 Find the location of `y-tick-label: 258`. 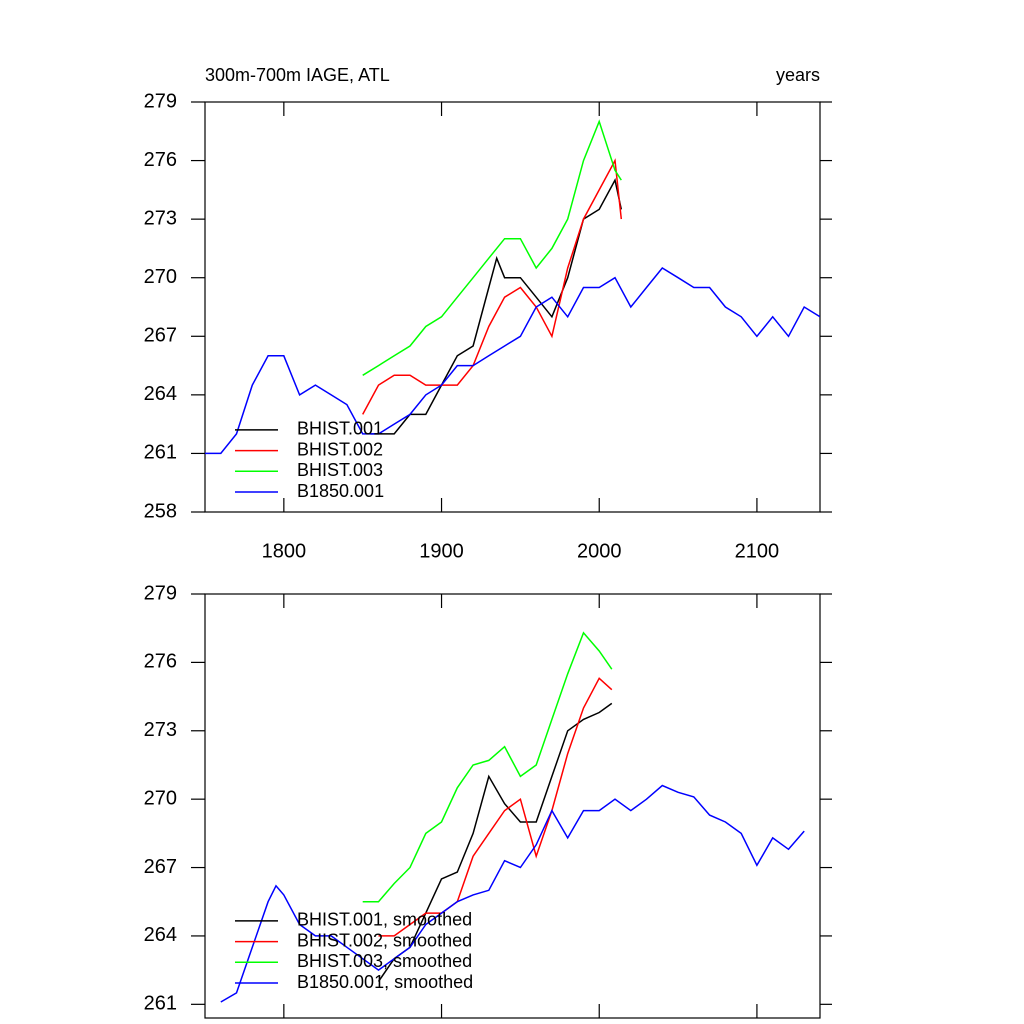

y-tick-label: 258 is located at coordinates (160, 511).